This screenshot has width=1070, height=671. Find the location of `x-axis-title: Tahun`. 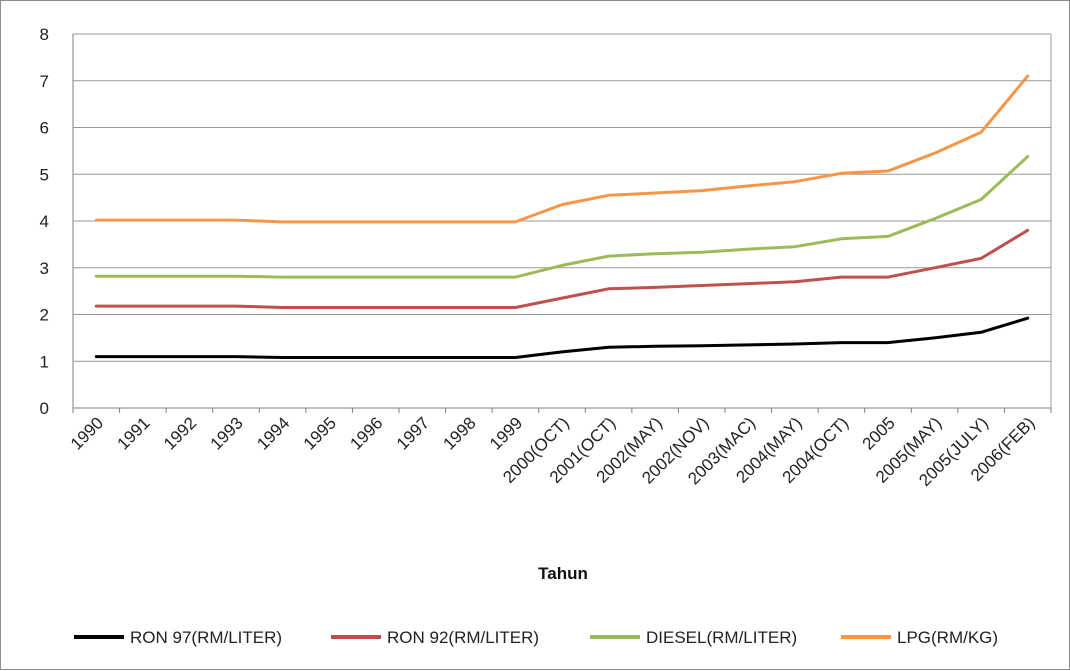

x-axis-title: Tahun is located at coordinates (563, 573).